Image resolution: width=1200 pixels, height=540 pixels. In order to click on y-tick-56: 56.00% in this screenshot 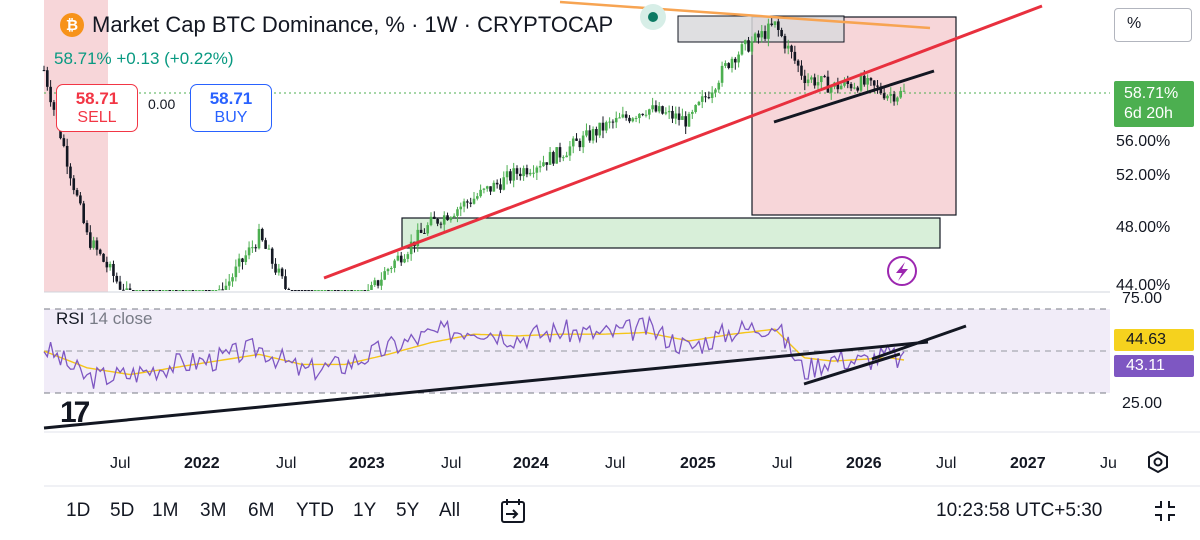, I will do `click(1143, 141)`.